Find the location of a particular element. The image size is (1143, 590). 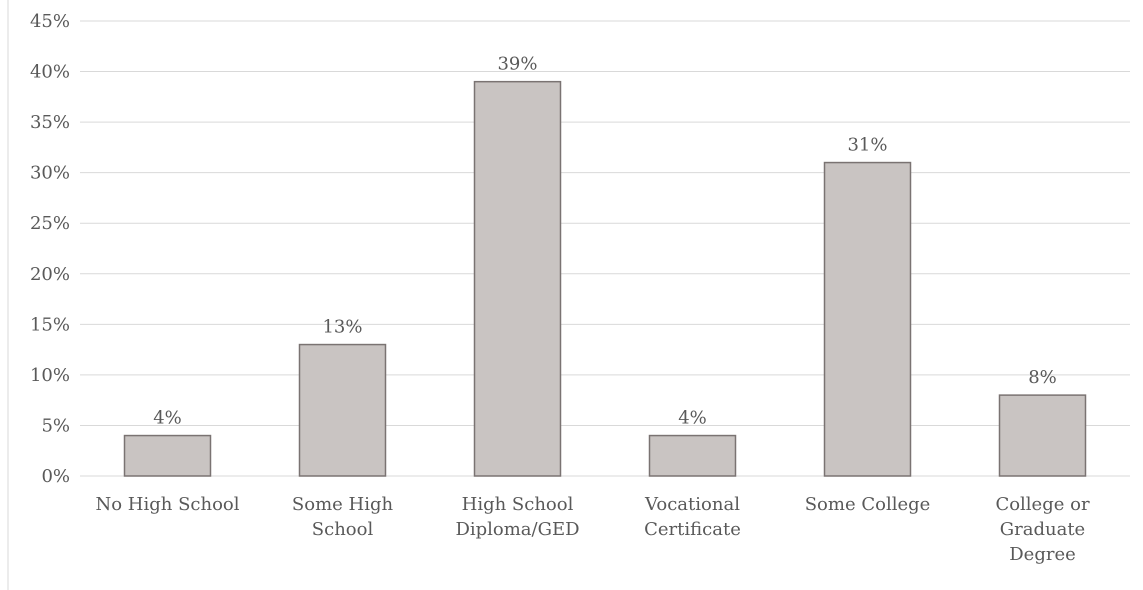

category-label: Some College is located at coordinates (868, 504).